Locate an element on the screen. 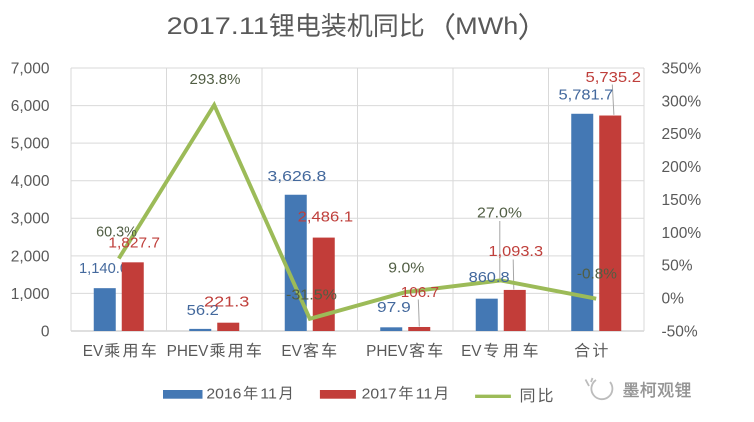 This screenshot has width=754, height=422. svg-text: 3,000 is located at coordinates (30, 219).